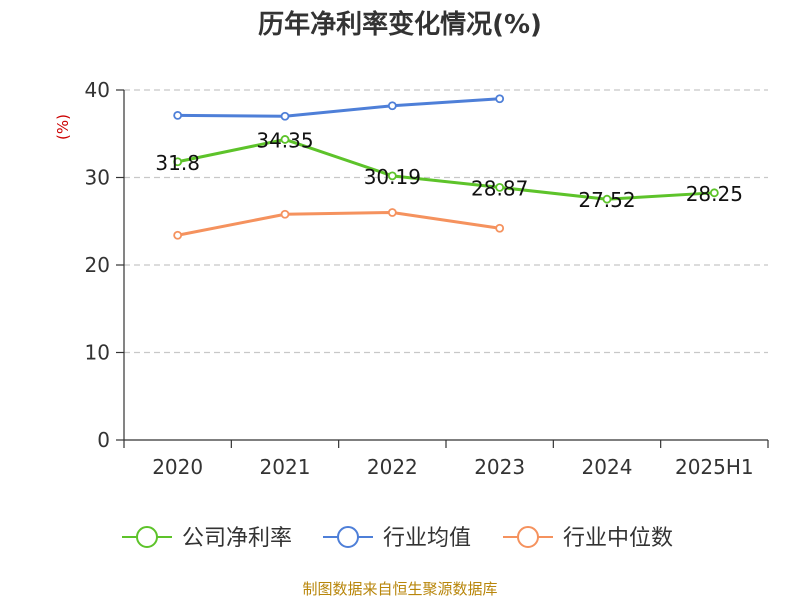  I want to click on data-label: 27.52, so click(606, 200).